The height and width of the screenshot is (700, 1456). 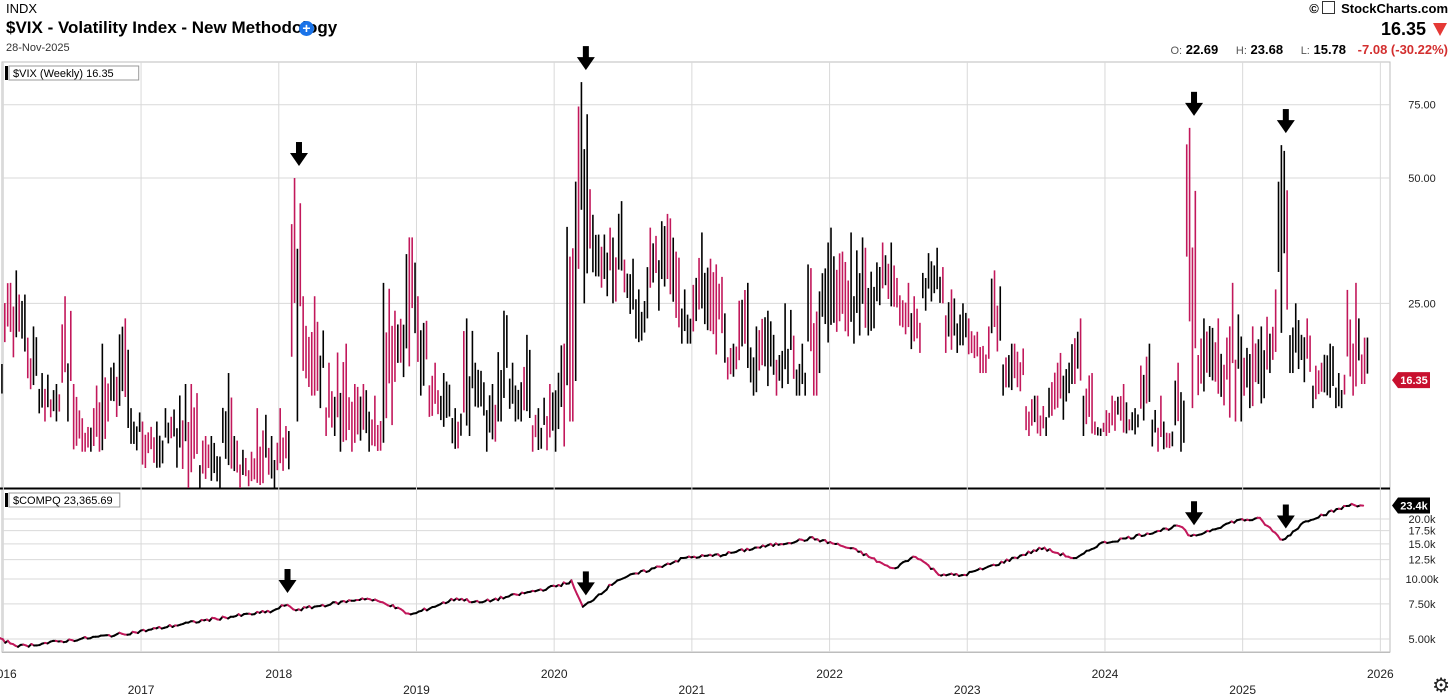 I want to click on compq-y-tick-label: 17.5k, so click(x=1422, y=532).